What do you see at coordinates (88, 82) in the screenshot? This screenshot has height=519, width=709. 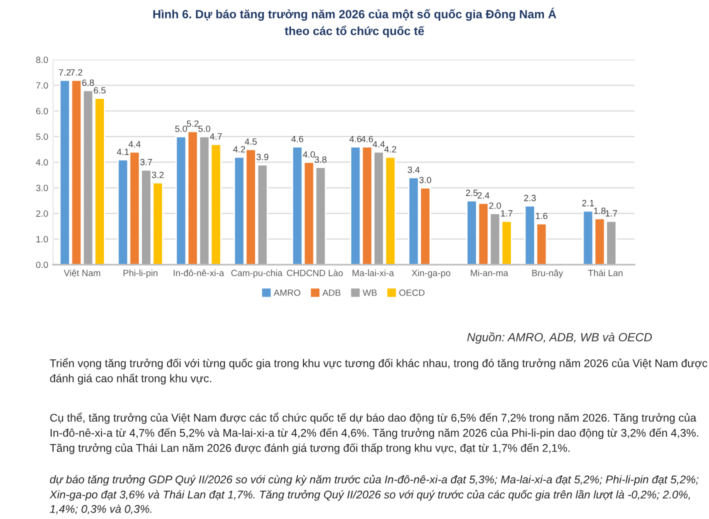 I see `data-label: 6.8` at bounding box center [88, 82].